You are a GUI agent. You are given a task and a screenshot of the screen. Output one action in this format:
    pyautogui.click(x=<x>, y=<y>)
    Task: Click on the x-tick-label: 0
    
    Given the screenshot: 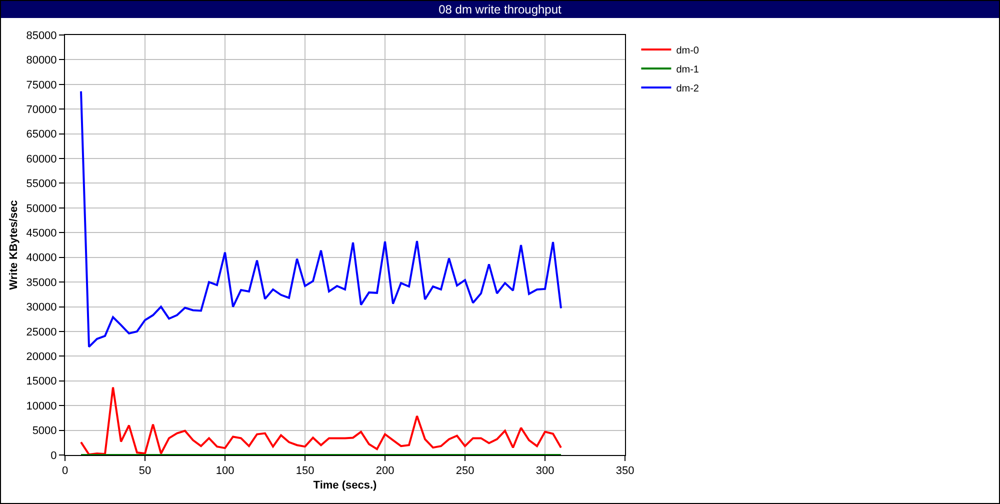 What is the action you would take?
    pyautogui.click(x=65, y=471)
    